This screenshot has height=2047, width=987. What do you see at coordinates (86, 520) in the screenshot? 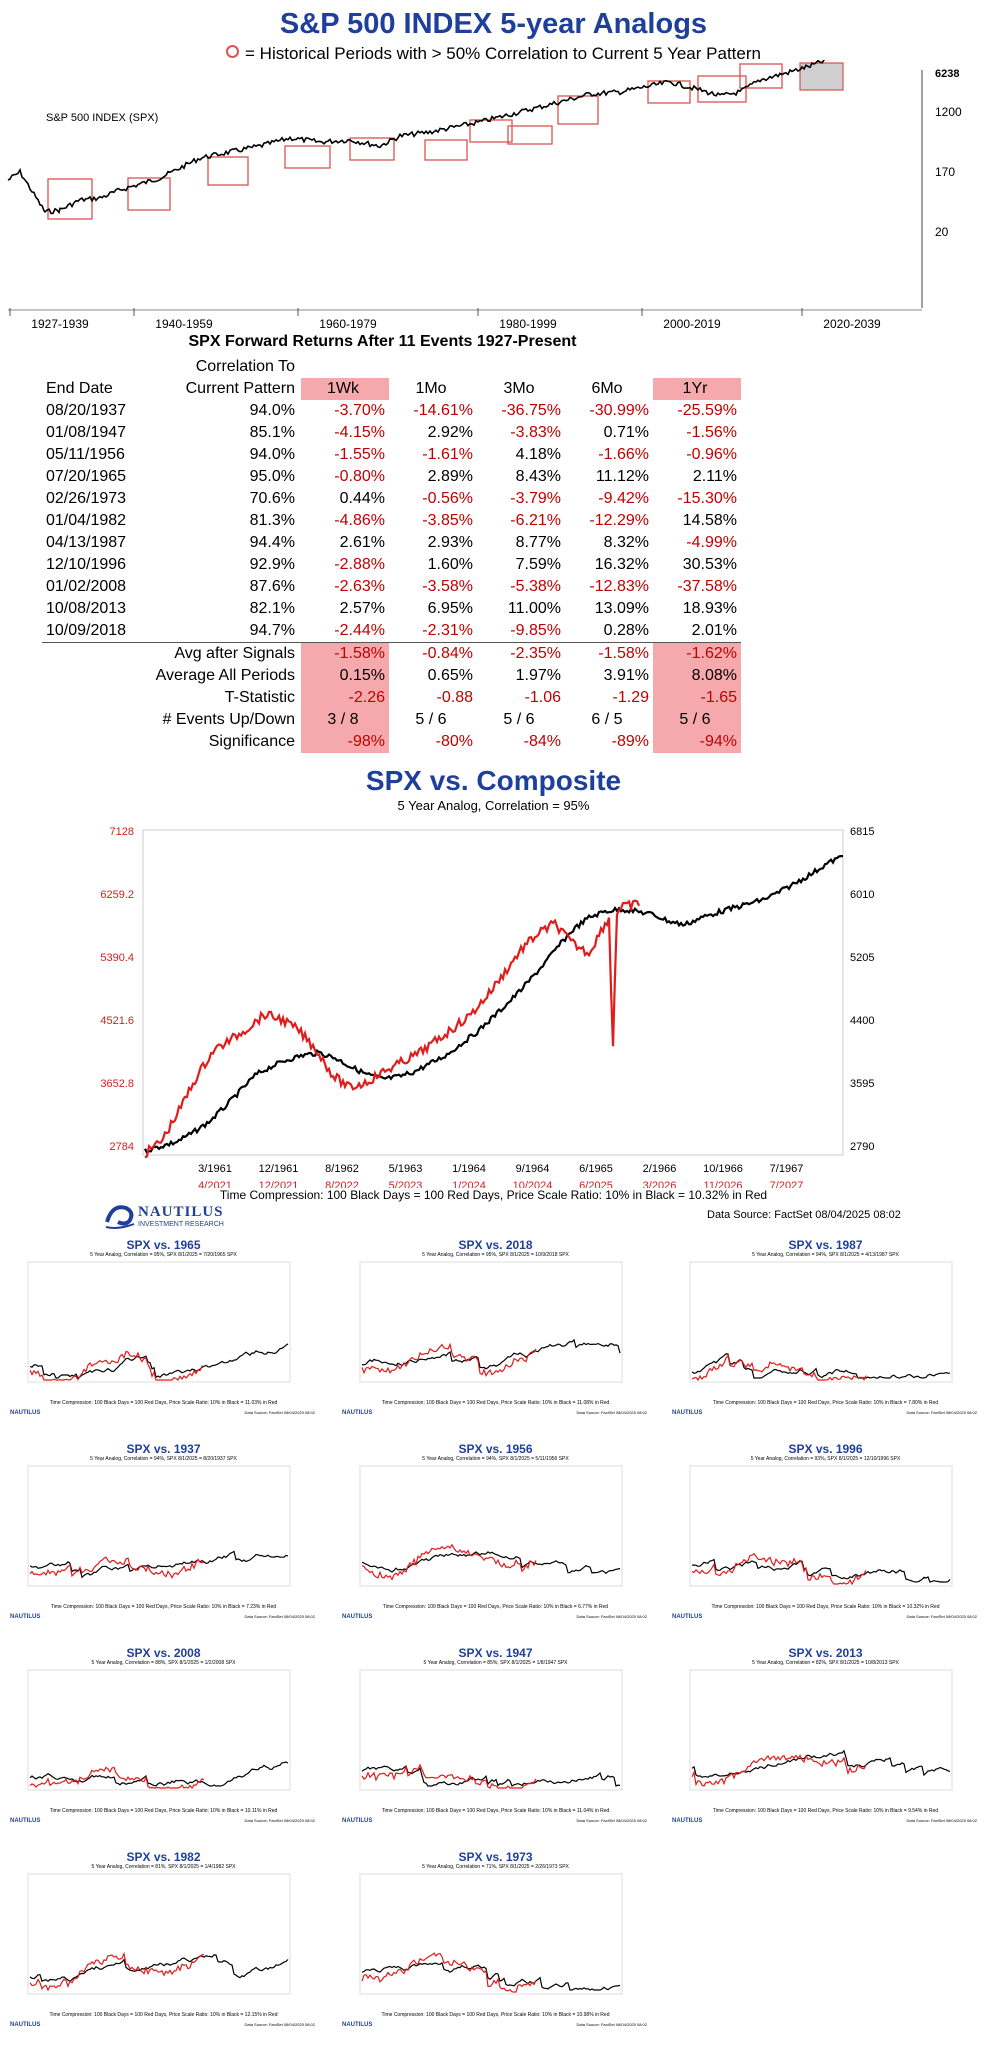
I see `table-cell: 01/04/1982` at bounding box center [86, 520].